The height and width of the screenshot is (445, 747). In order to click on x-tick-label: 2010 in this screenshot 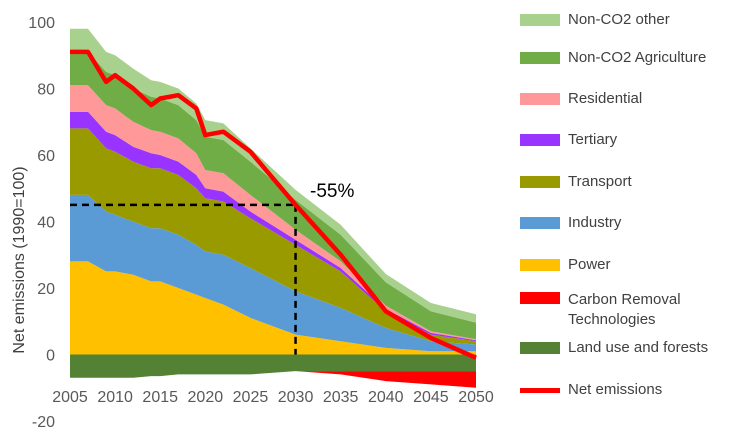, I will do `click(115, 397)`.